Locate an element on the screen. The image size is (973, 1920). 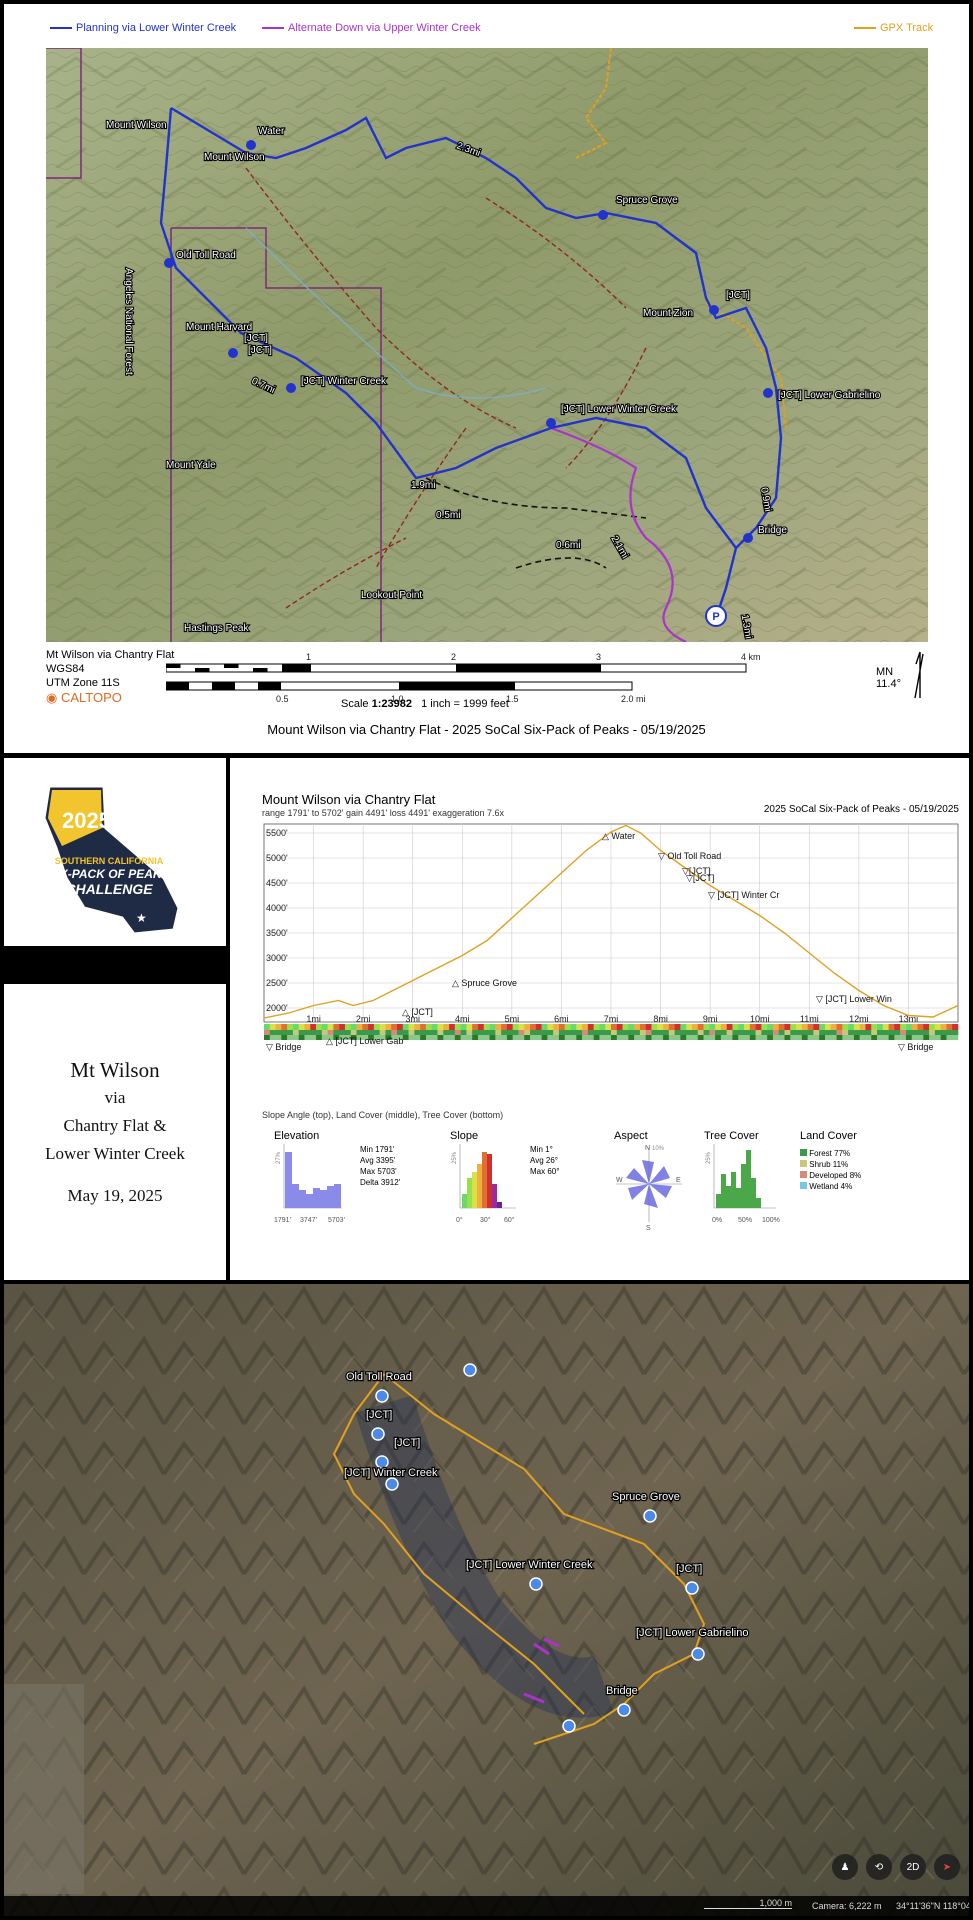
land-shrub-label: Shrub 11% is located at coordinates (829, 1164).